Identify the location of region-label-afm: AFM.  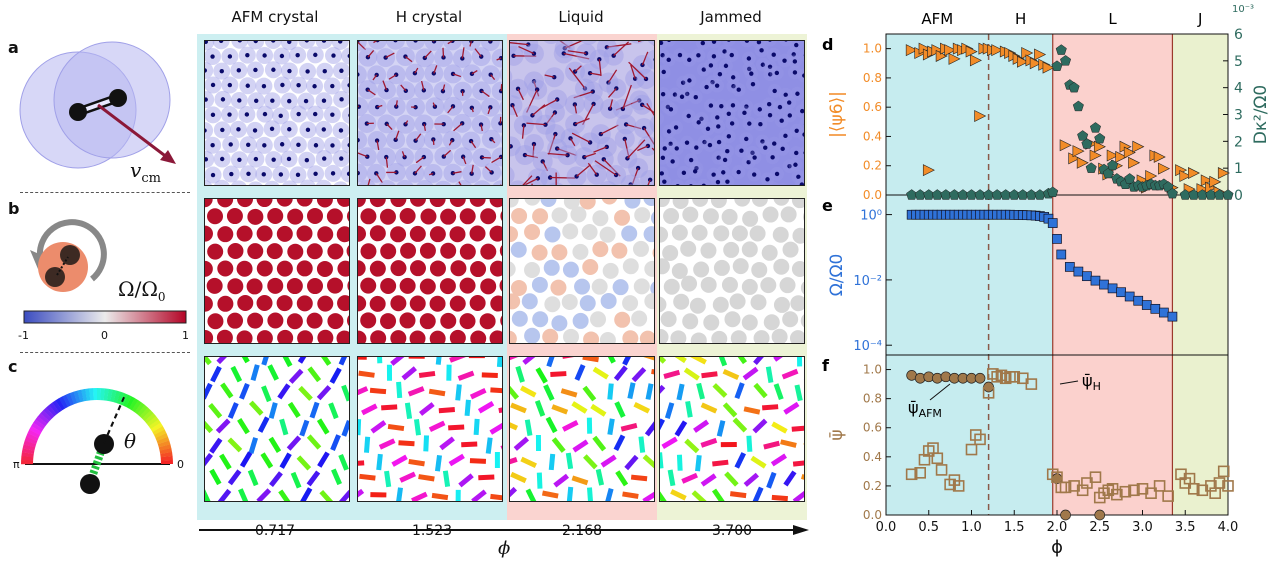
(937, 19).